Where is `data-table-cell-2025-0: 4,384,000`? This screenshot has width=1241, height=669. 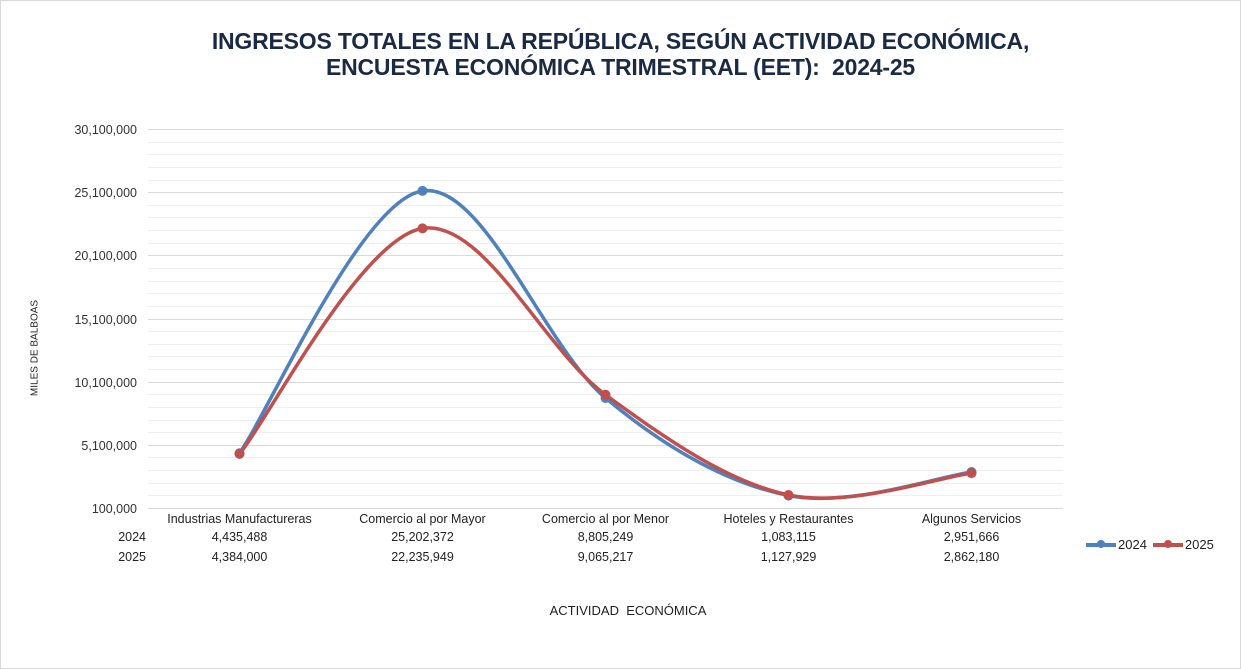
data-table-cell-2025-0: 4,384,000 is located at coordinates (240, 557).